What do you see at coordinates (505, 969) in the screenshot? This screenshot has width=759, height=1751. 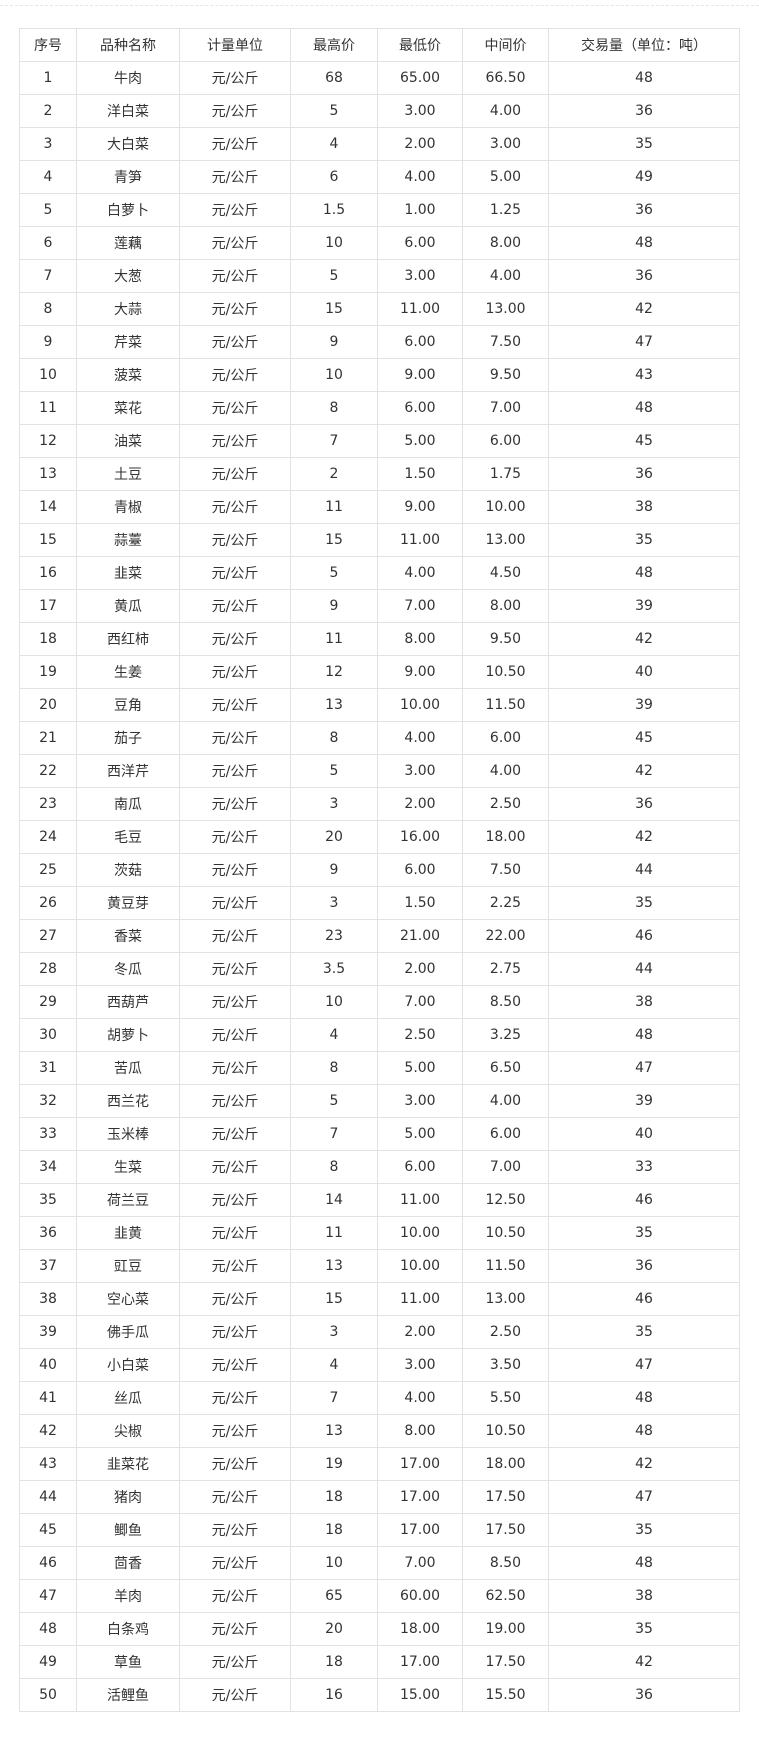 I see `cell-col-mid: 2.75` at bounding box center [505, 969].